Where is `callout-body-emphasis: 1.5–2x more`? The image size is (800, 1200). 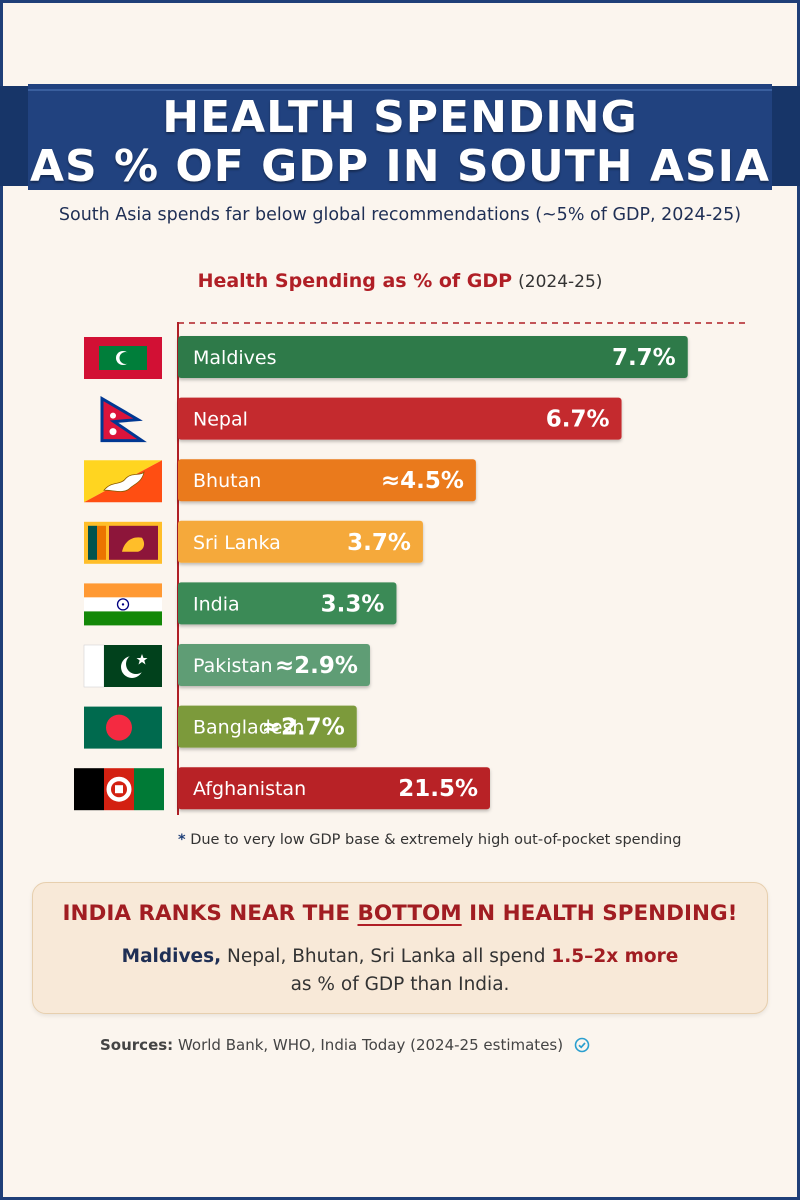
callout-body-emphasis: 1.5–2x more is located at coordinates (615, 956).